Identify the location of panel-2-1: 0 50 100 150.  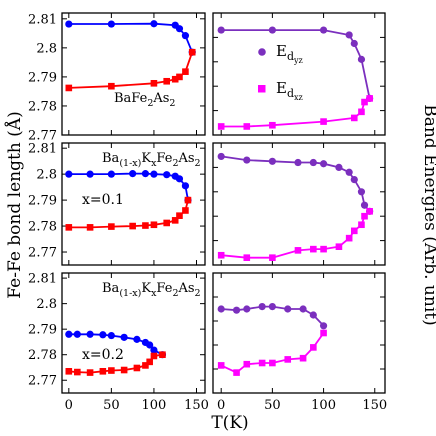
(299, 342).